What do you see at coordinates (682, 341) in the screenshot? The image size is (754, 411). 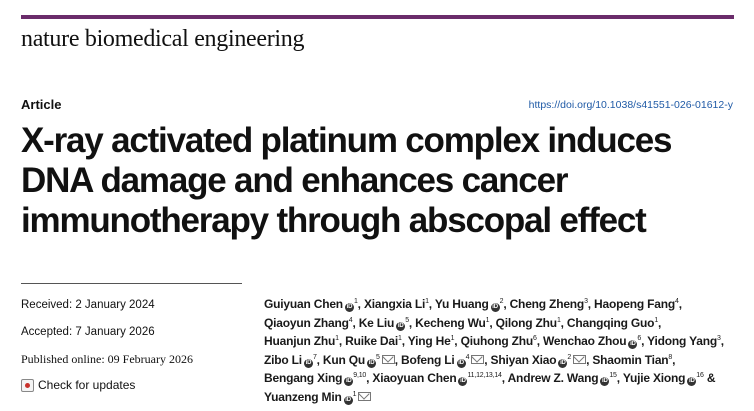 I see `author-name-text: Yidong Yang` at bounding box center [682, 341].